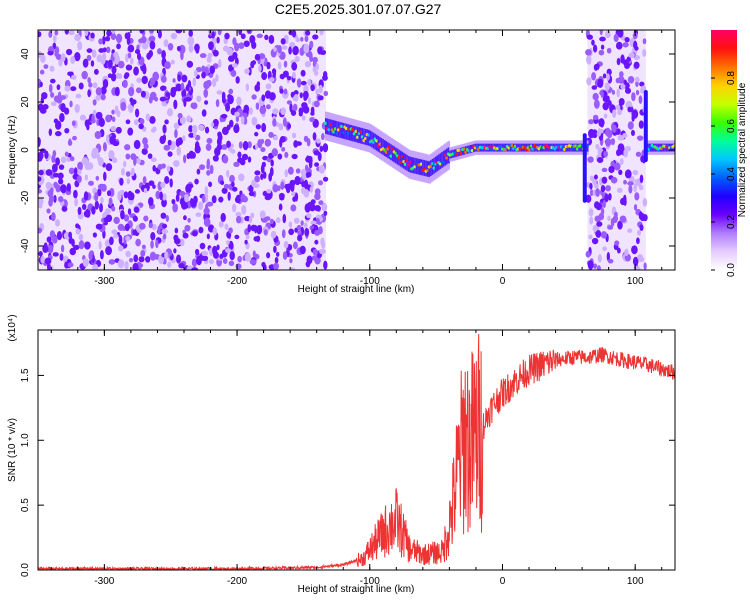  Describe the element at coordinates (731, 78) in the screenshot. I see `colorbar-tick-label: 0.8` at that location.